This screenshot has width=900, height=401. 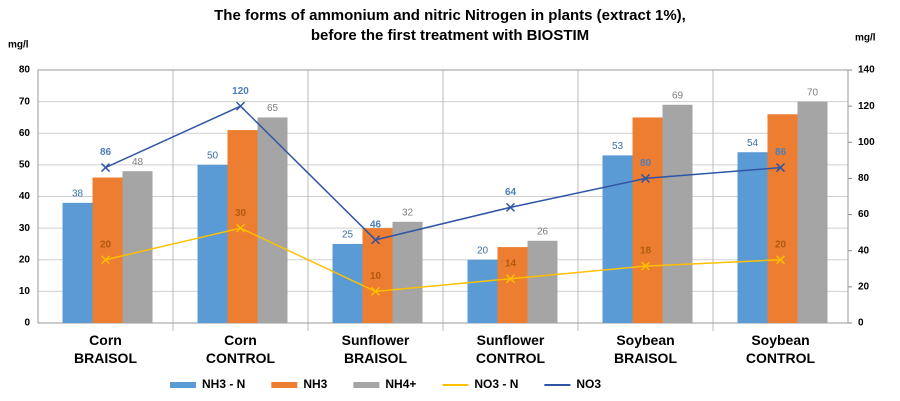 What do you see at coordinates (646, 251) in the screenshot?
I see `data-label: 18` at bounding box center [646, 251].